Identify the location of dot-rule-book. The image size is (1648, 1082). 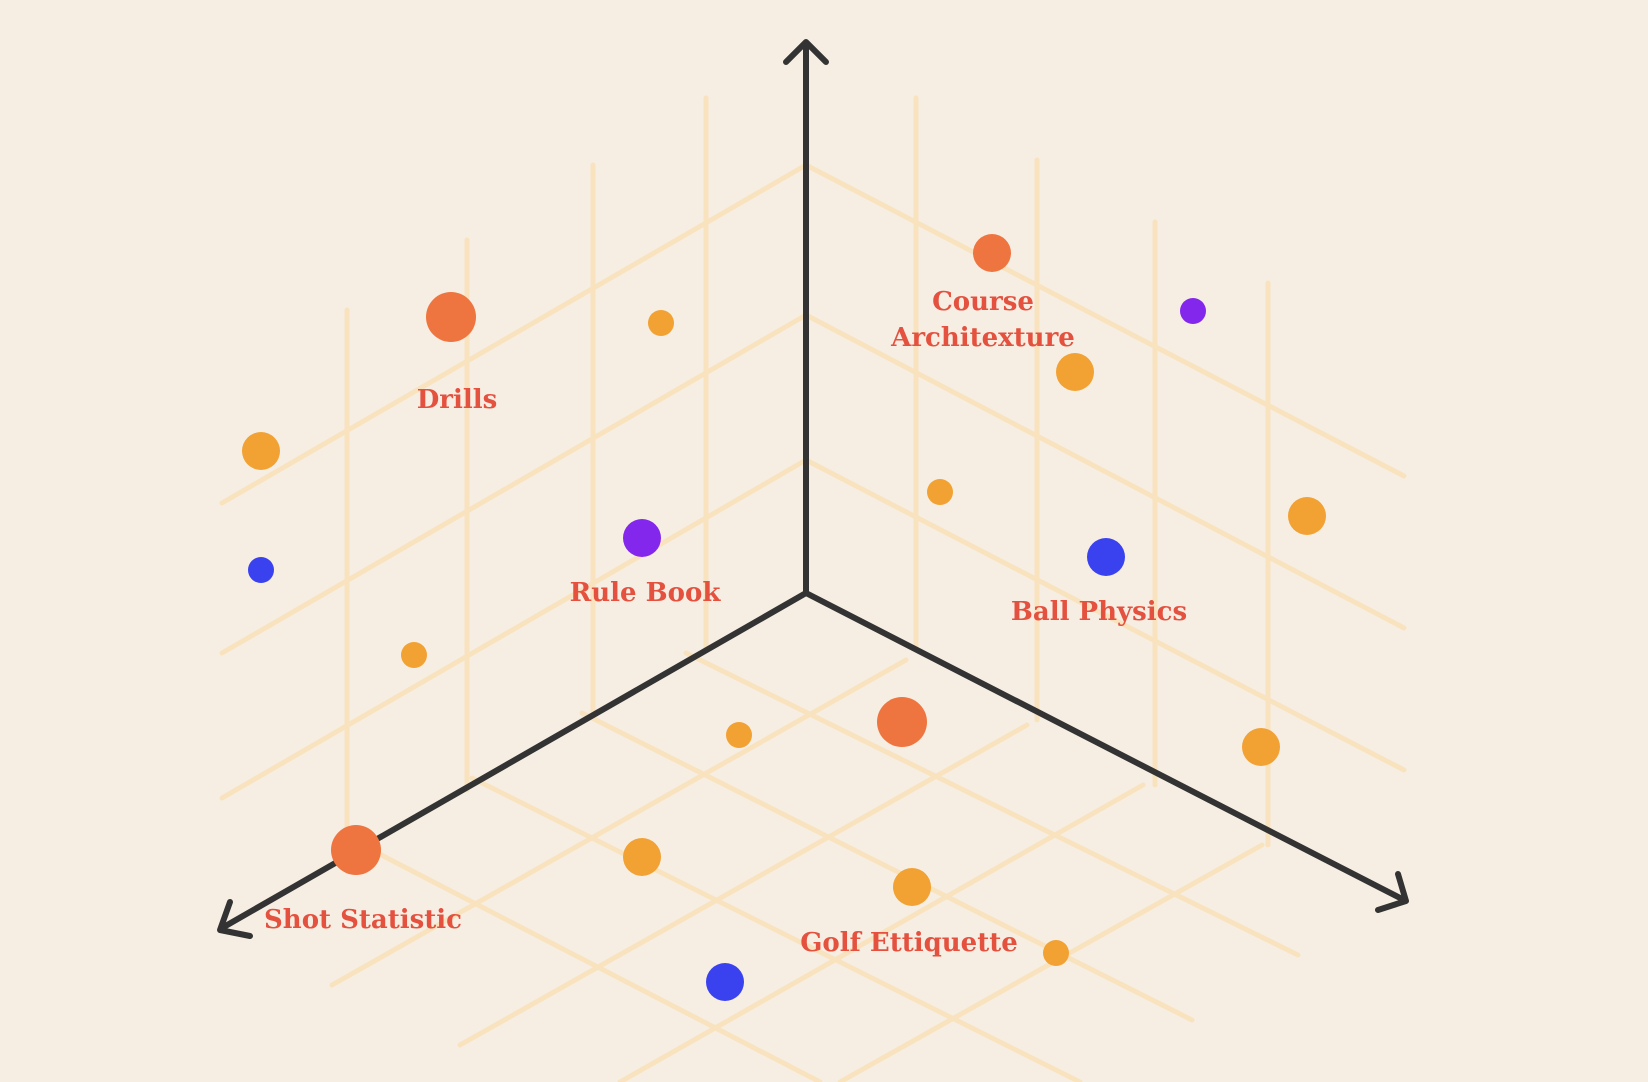
(642, 538).